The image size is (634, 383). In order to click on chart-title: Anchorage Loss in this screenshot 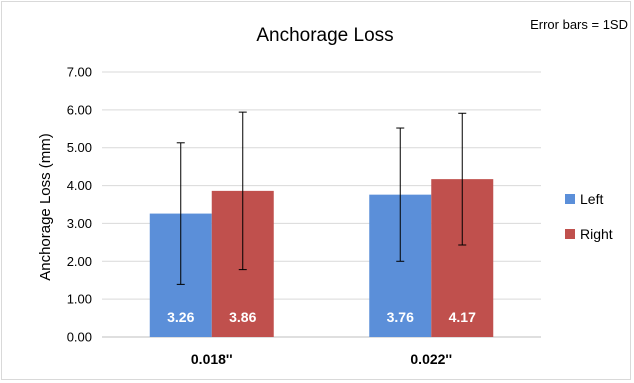, I will do `click(324, 35)`.